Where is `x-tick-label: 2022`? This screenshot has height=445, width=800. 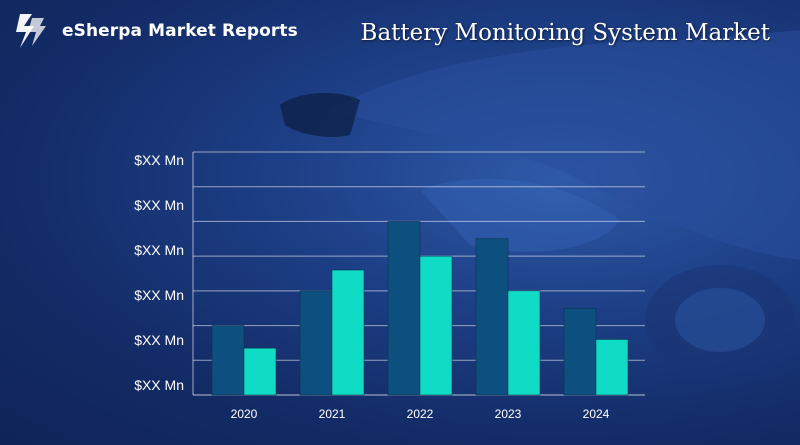 x-tick-label: 2022 is located at coordinates (420, 414).